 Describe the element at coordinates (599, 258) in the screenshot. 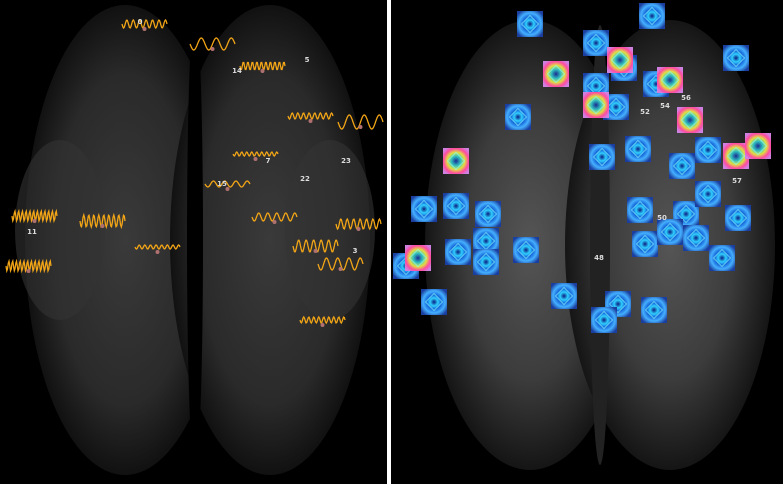

I see `electrode-label: 48` at that location.